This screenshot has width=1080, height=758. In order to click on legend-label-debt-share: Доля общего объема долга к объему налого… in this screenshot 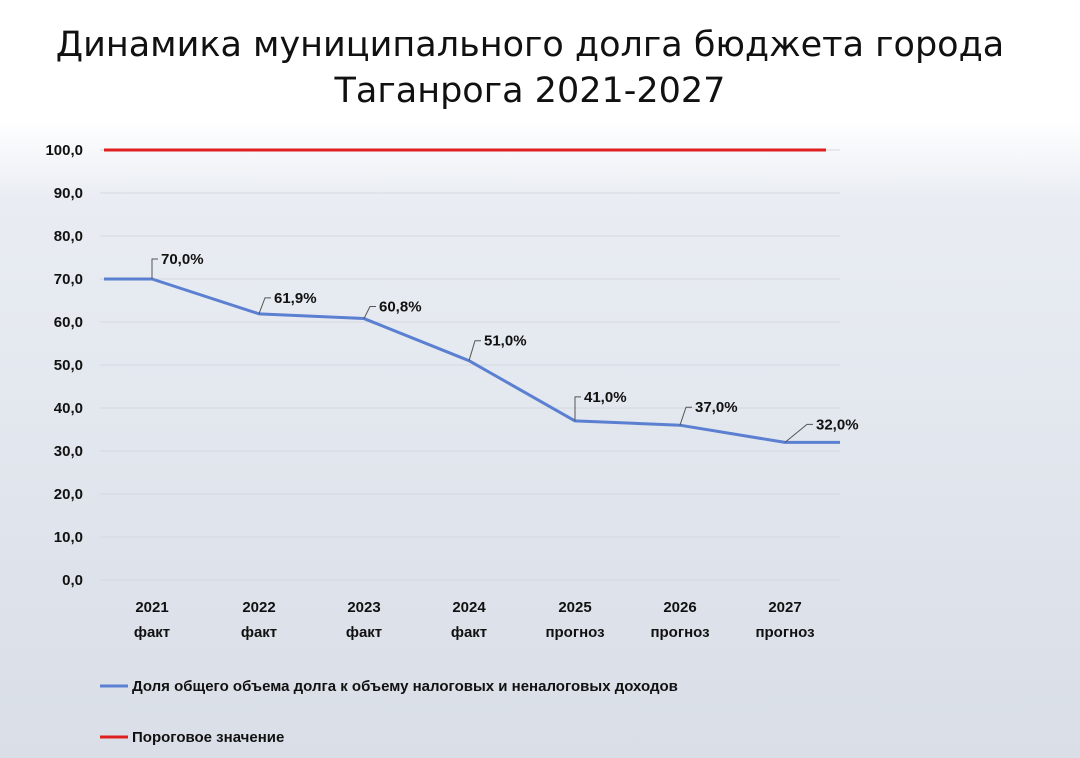, I will do `click(405, 686)`.